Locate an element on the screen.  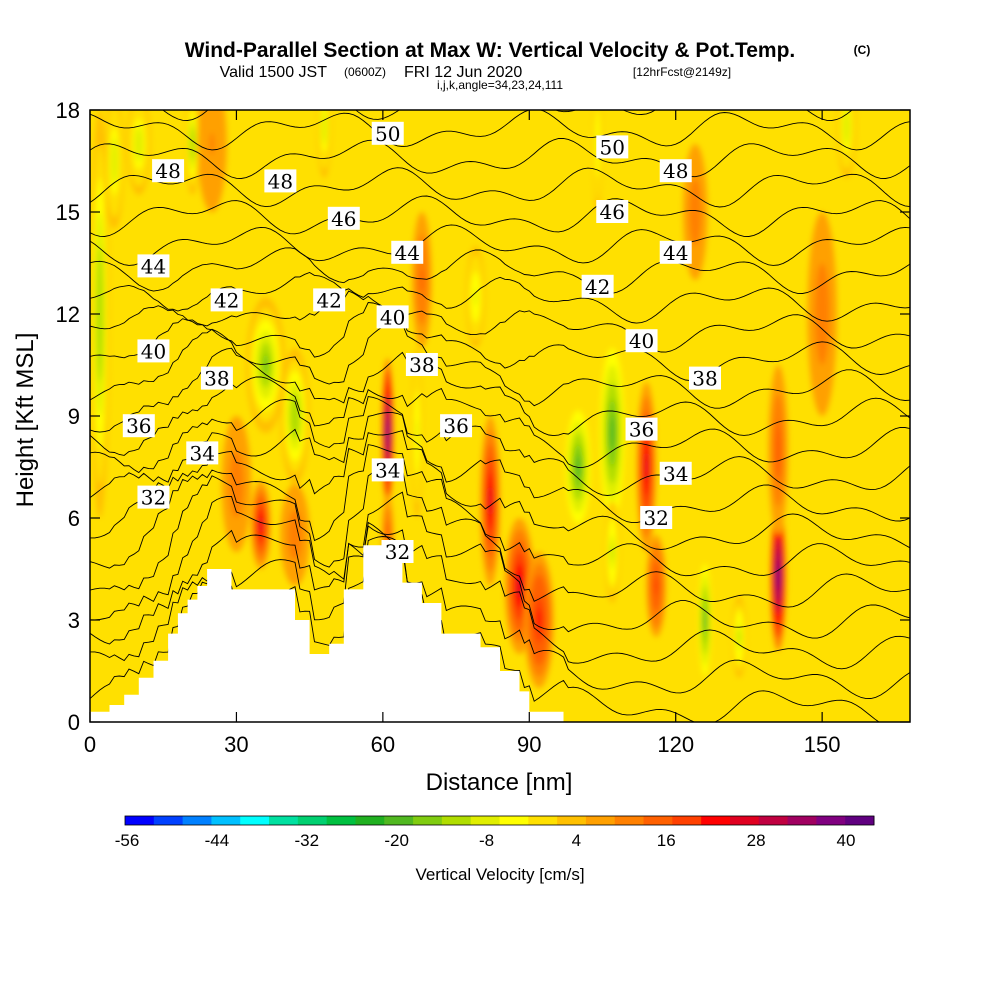
contour-label: 32 is located at coordinates (397, 552).